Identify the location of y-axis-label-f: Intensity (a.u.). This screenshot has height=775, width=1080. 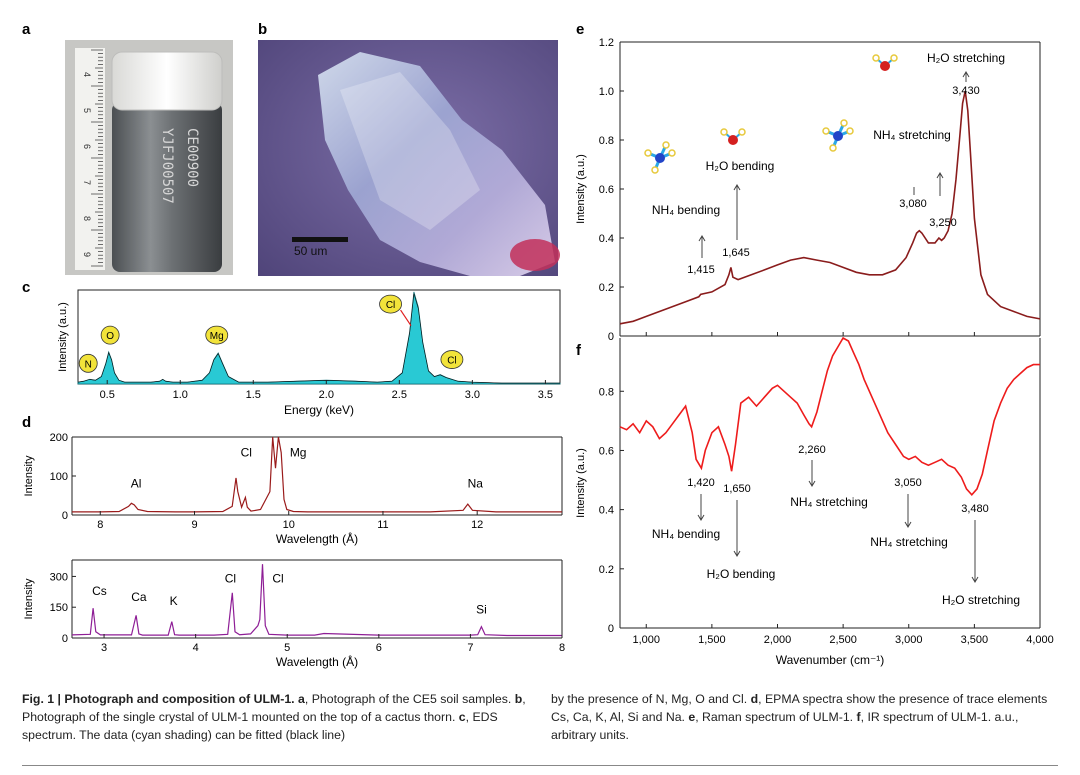
(581, 483).